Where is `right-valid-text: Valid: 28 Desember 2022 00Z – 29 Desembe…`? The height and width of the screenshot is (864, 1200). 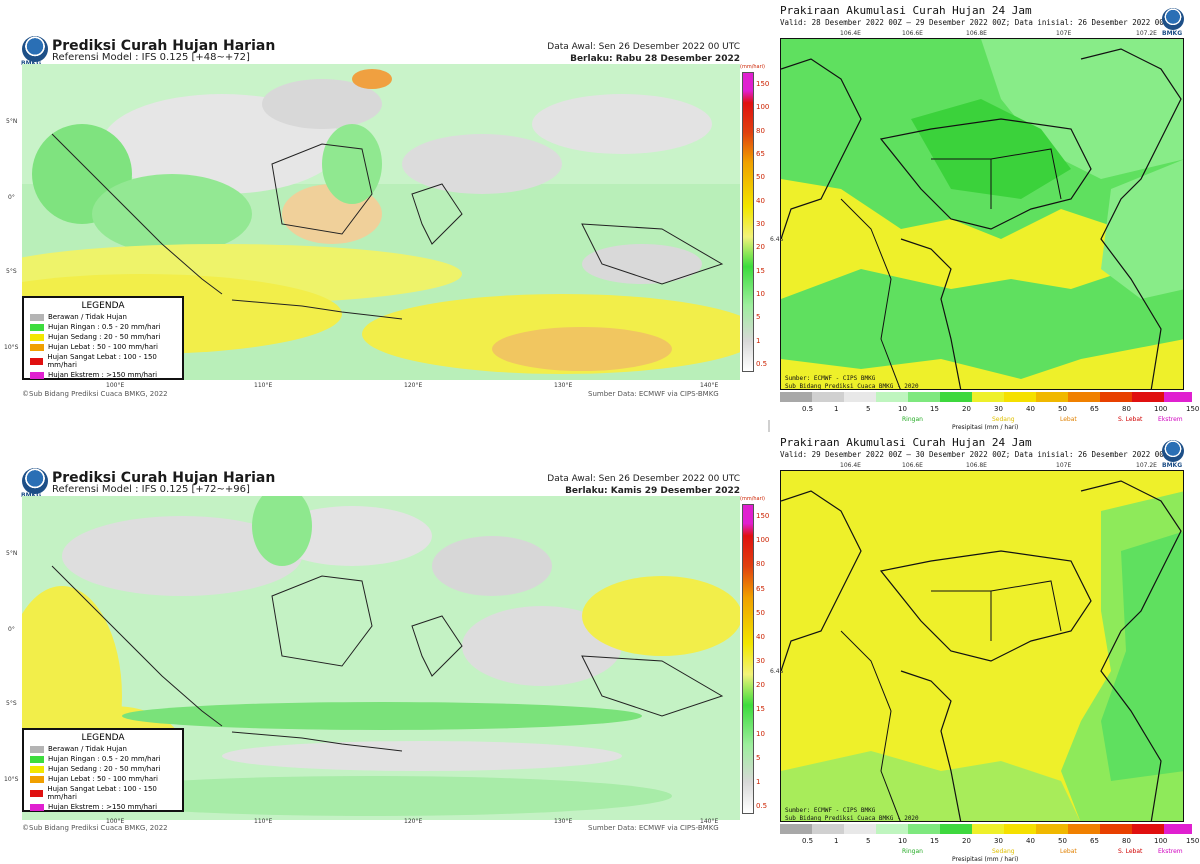
right-valid-text: Valid: 28 Desember 2022 00Z – 29 Desembe… is located at coordinates (974, 22).